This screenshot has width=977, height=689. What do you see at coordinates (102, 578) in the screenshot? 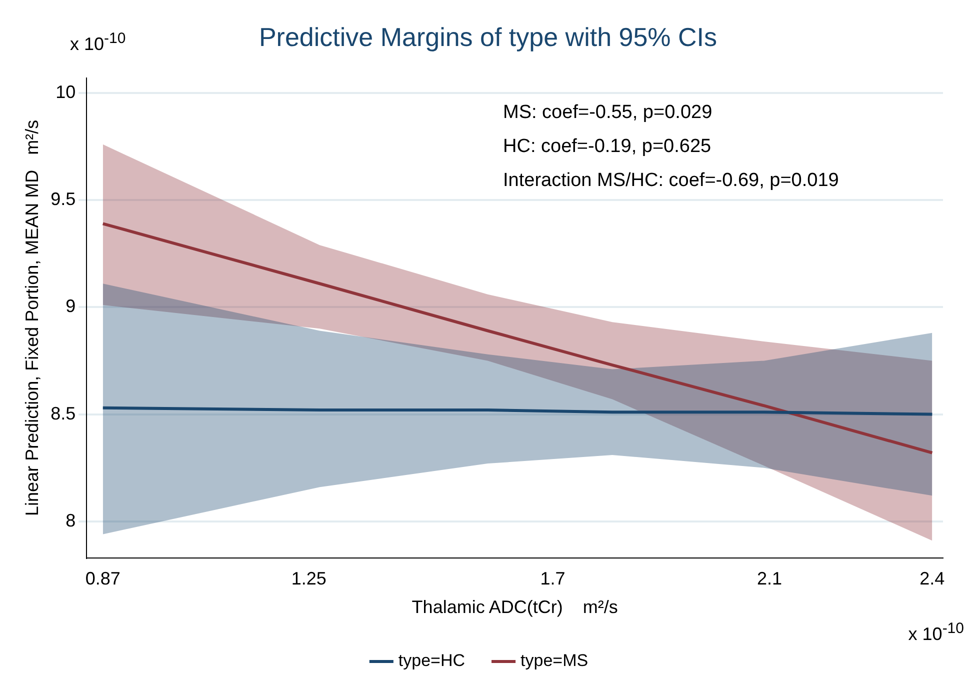
I see `x-tick-label: 0.87` at bounding box center [102, 578].